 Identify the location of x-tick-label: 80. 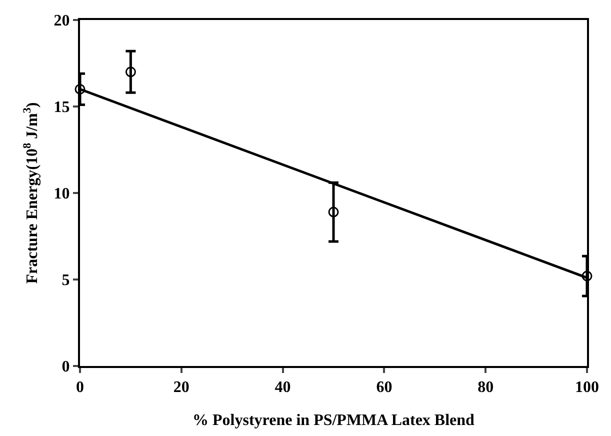
(486, 387).